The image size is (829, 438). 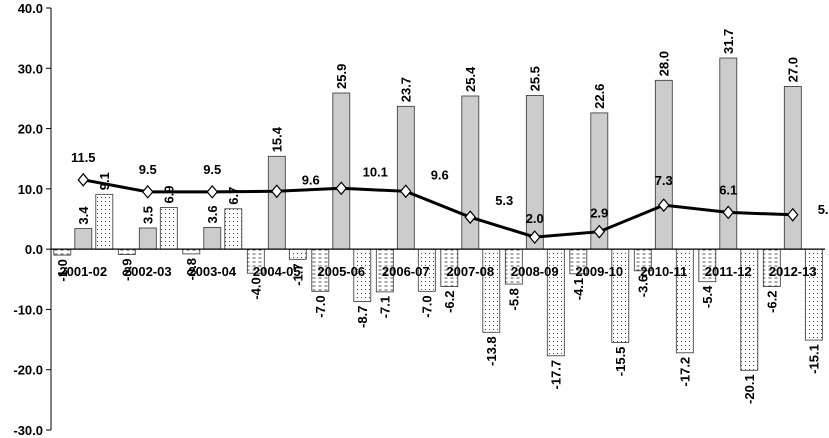 What do you see at coordinates (599, 213) in the screenshot?
I see `line-value-label: 2.9` at bounding box center [599, 213].